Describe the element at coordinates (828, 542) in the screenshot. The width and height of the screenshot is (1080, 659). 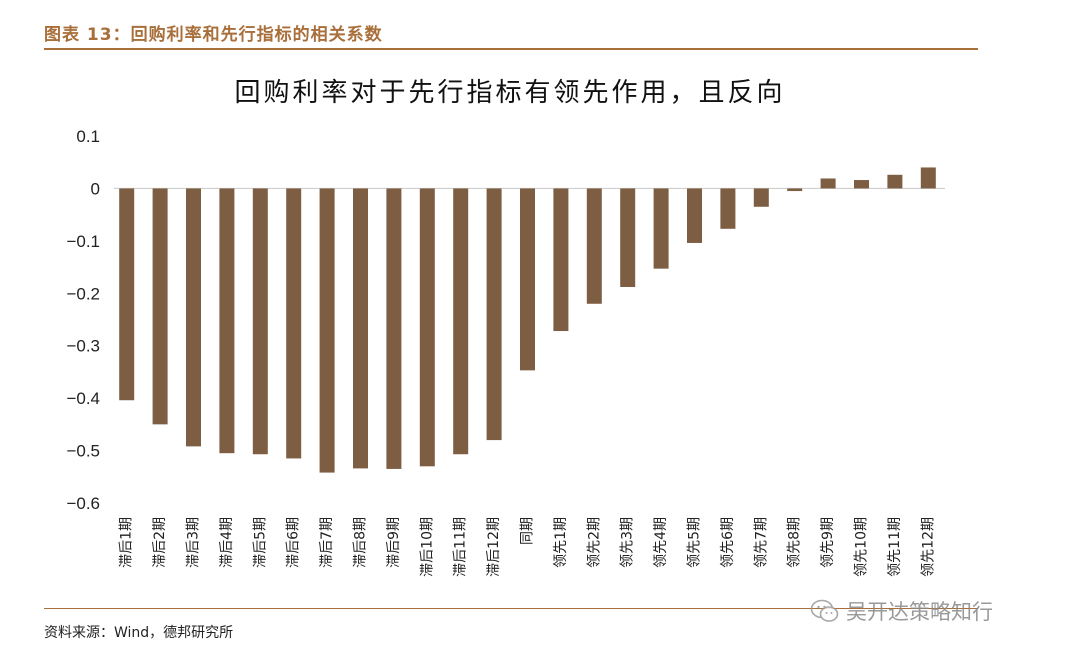
I see `x-tick-label: 领先9期` at that location.